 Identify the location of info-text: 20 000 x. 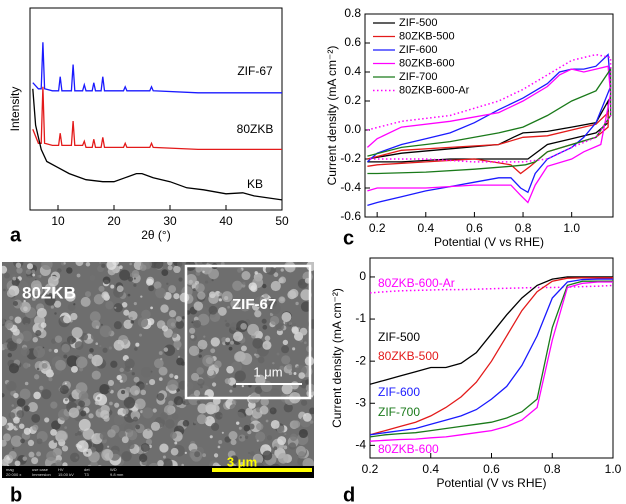
(13, 474).